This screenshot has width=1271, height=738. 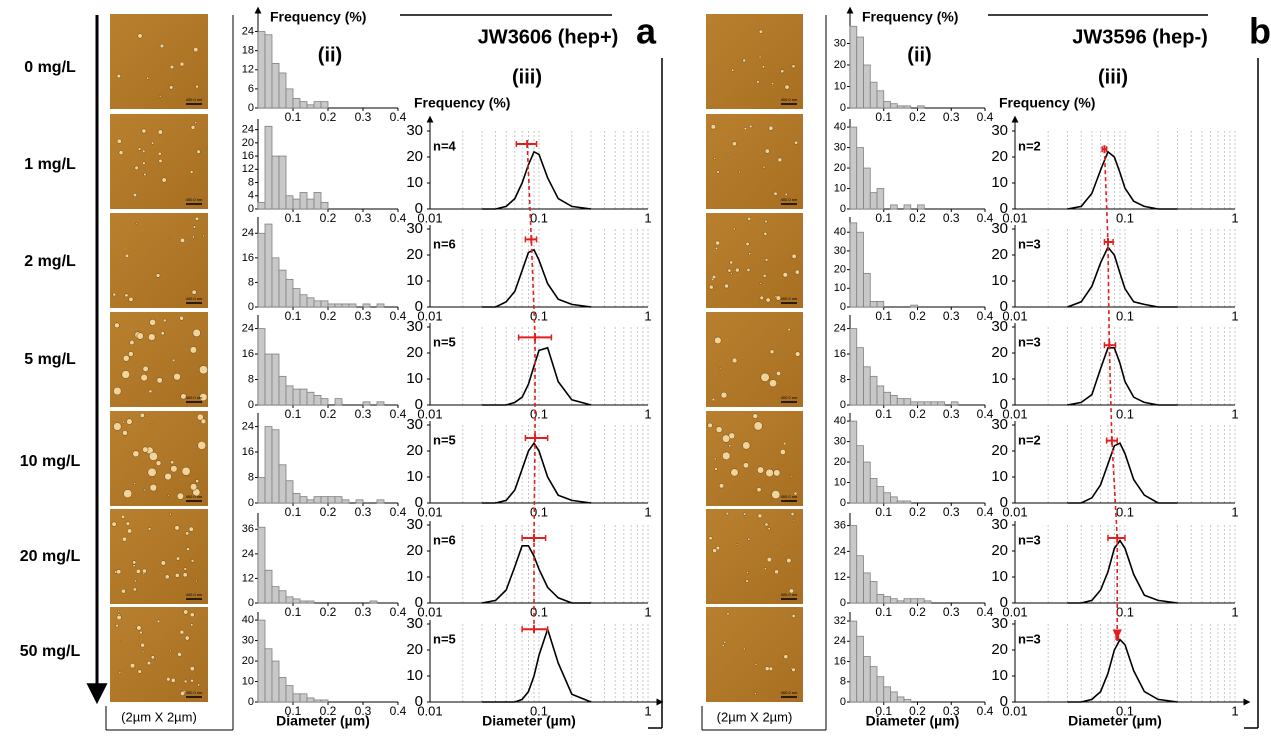 What do you see at coordinates (840, 288) in the screenshot?
I see `y-tick-label: 10` at bounding box center [840, 288].